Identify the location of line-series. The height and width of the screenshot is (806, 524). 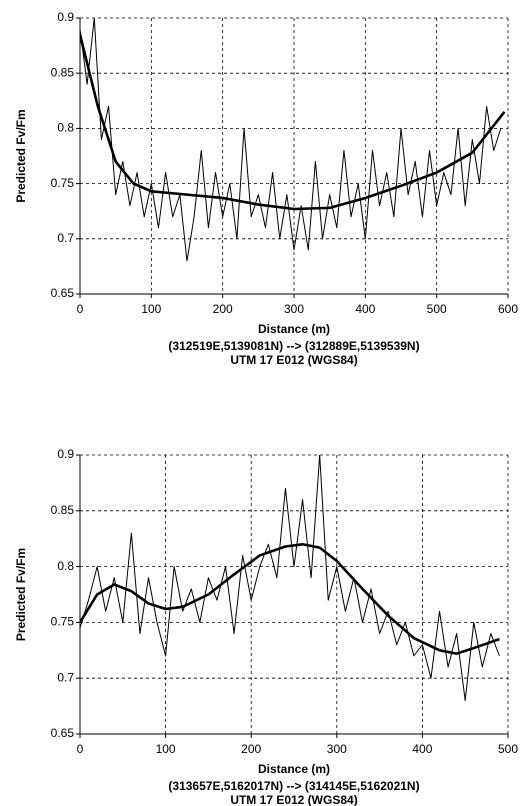
(290, 598).